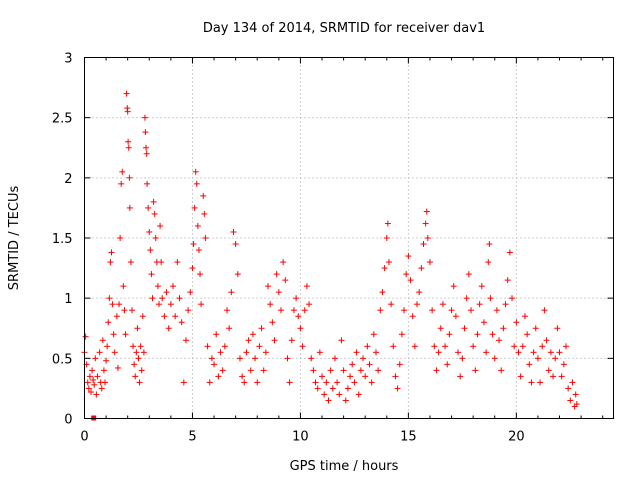 The height and width of the screenshot is (480, 640). I want to click on y-tick-label: 2.5, so click(62, 119).